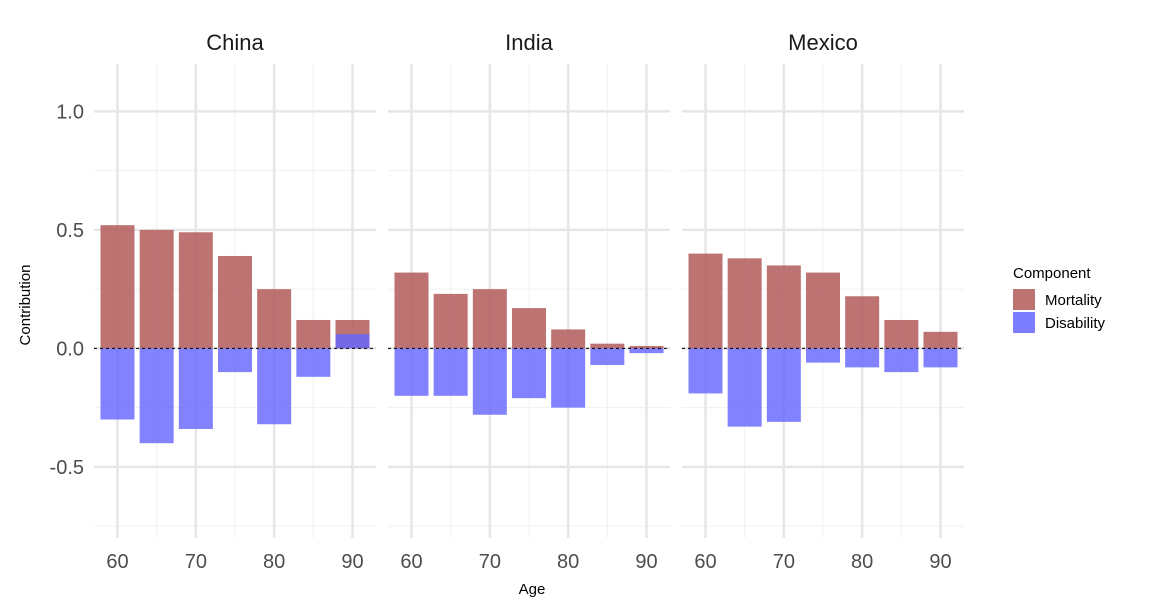 The width and height of the screenshot is (1153, 613). I want to click on legend-label-disability: Disability, so click(1075, 323).